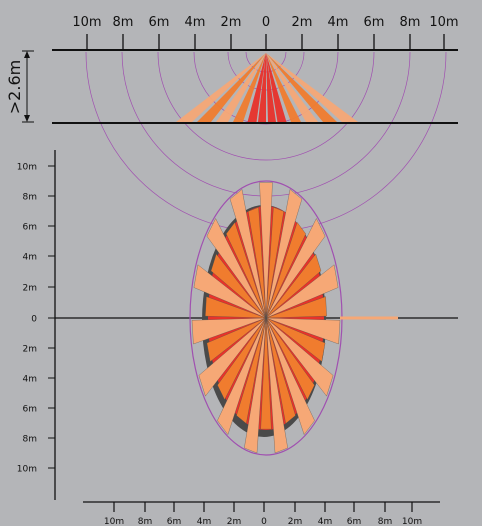 Image resolution: width=482 pixels, height=526 pixels. Describe the element at coordinates (265, 42) in the screenshot. I see `side-scale-ticks` at that location.